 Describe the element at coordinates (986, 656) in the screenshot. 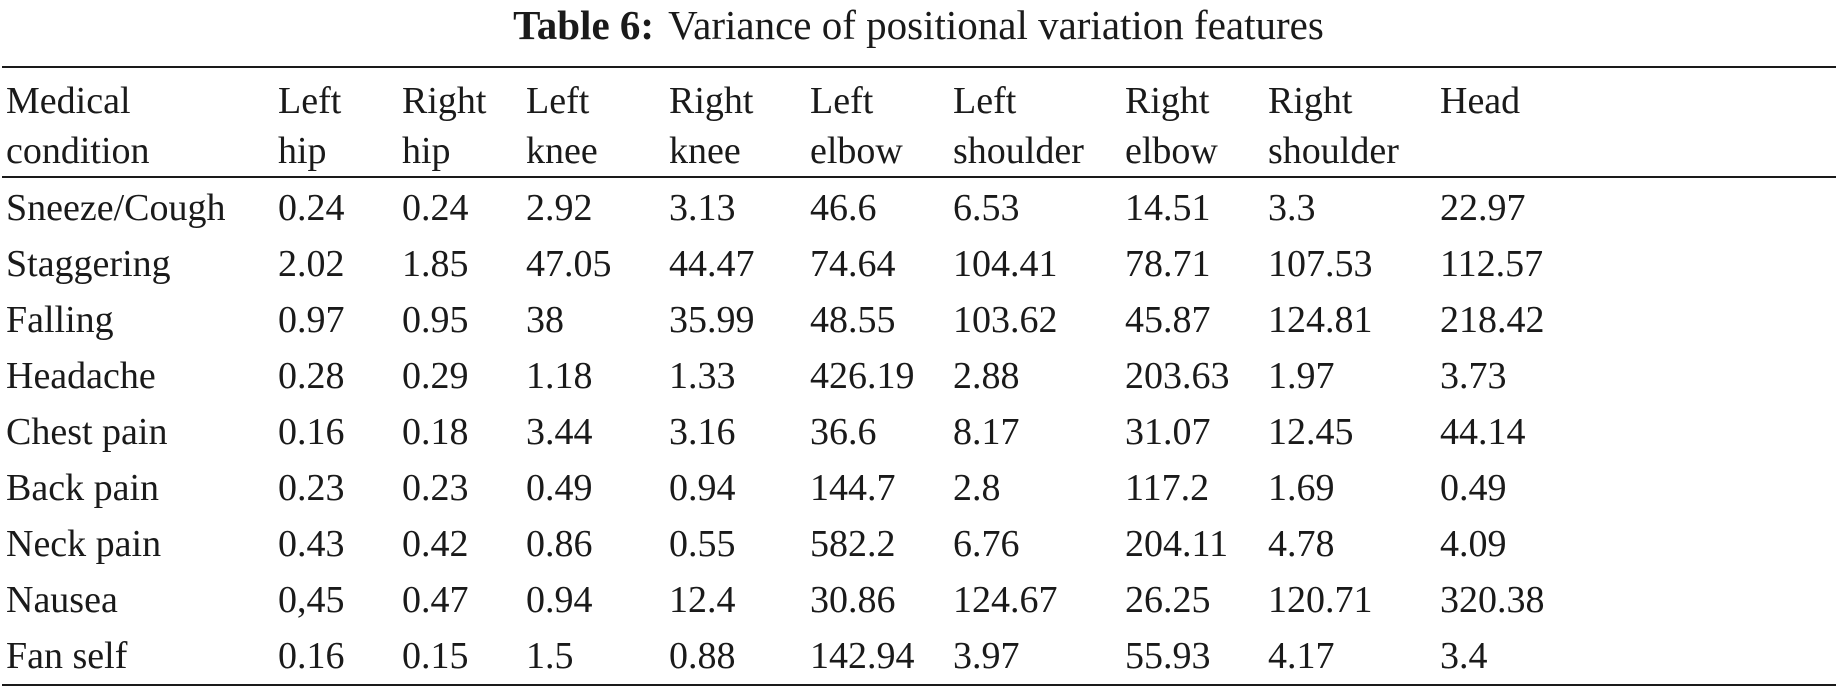

I see `value-cell: 3.97` at that location.